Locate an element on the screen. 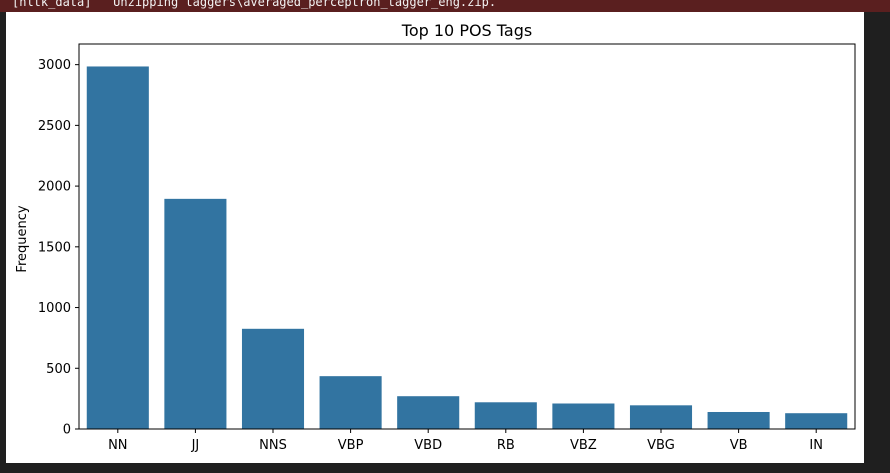 The width and height of the screenshot is (890, 473). x-axis-ticks: NN JJ NNS VBP VBD RB VBZ VBG VB IN is located at coordinates (465, 441).